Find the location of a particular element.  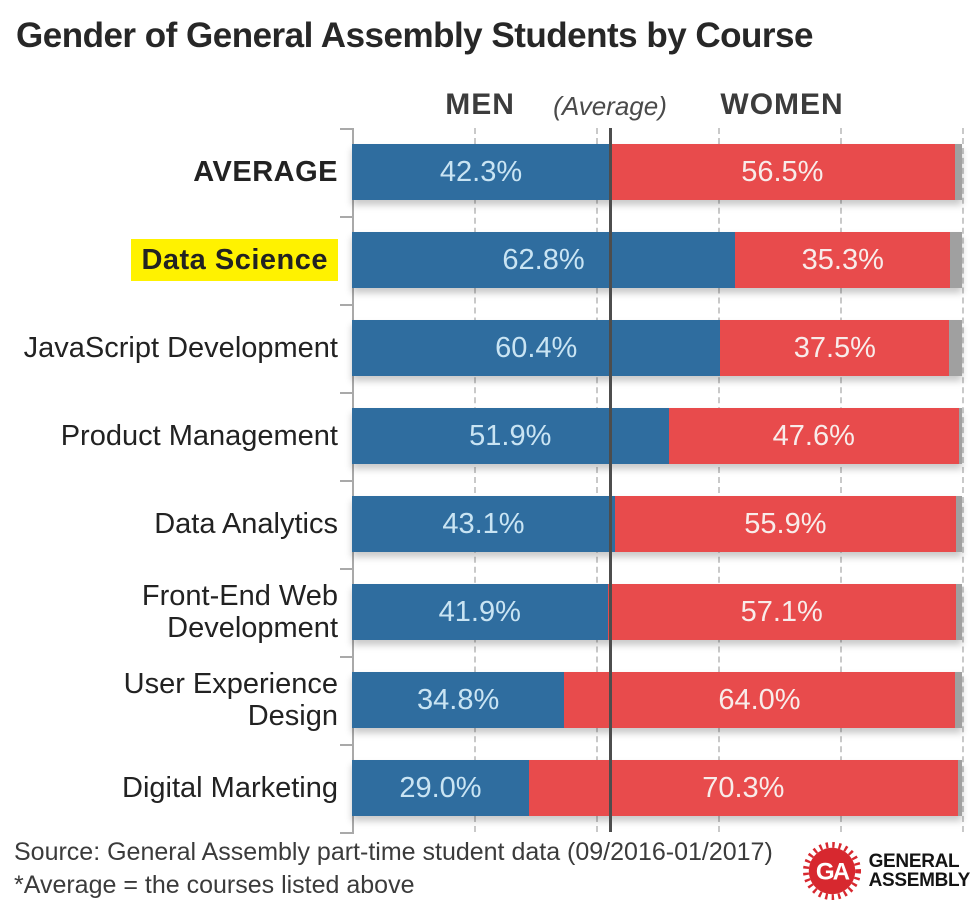

bar-track: 60.4% 37.5% is located at coordinates (657, 348).